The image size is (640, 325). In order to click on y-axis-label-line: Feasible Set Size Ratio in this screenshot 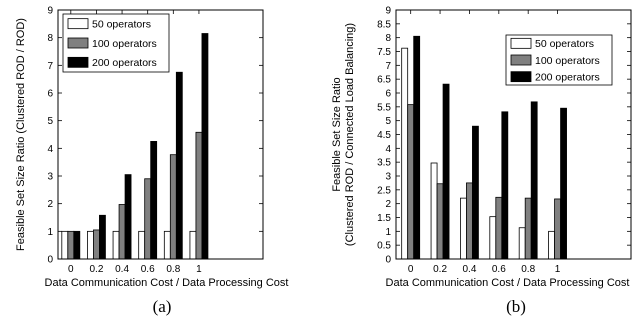, I will do `click(337, 134)`.